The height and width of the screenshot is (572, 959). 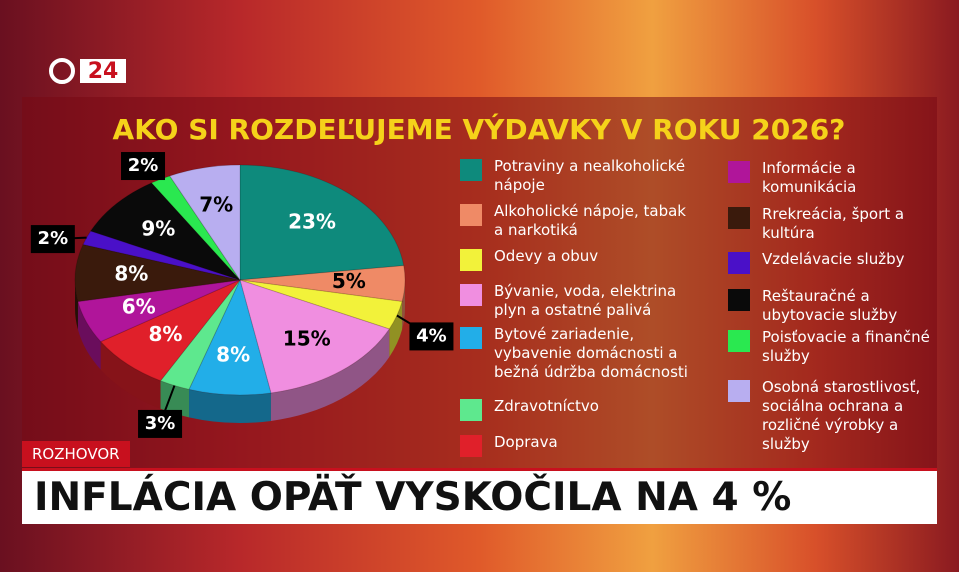 I want to click on legend-label: Zdravotníctvo, so click(x=546, y=406).